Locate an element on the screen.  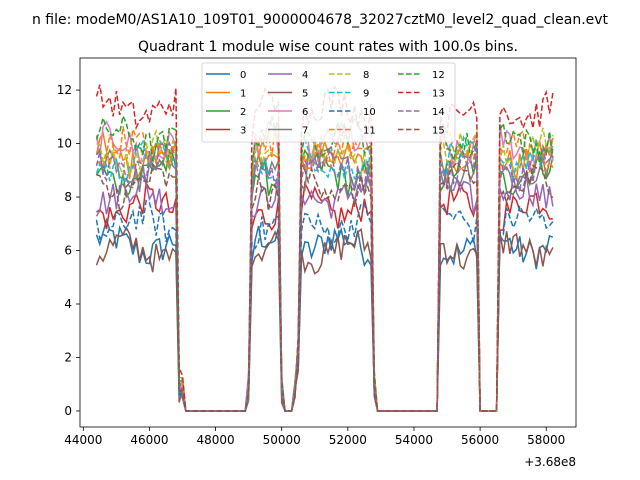
legend-label-6: 6 is located at coordinates (305, 112).